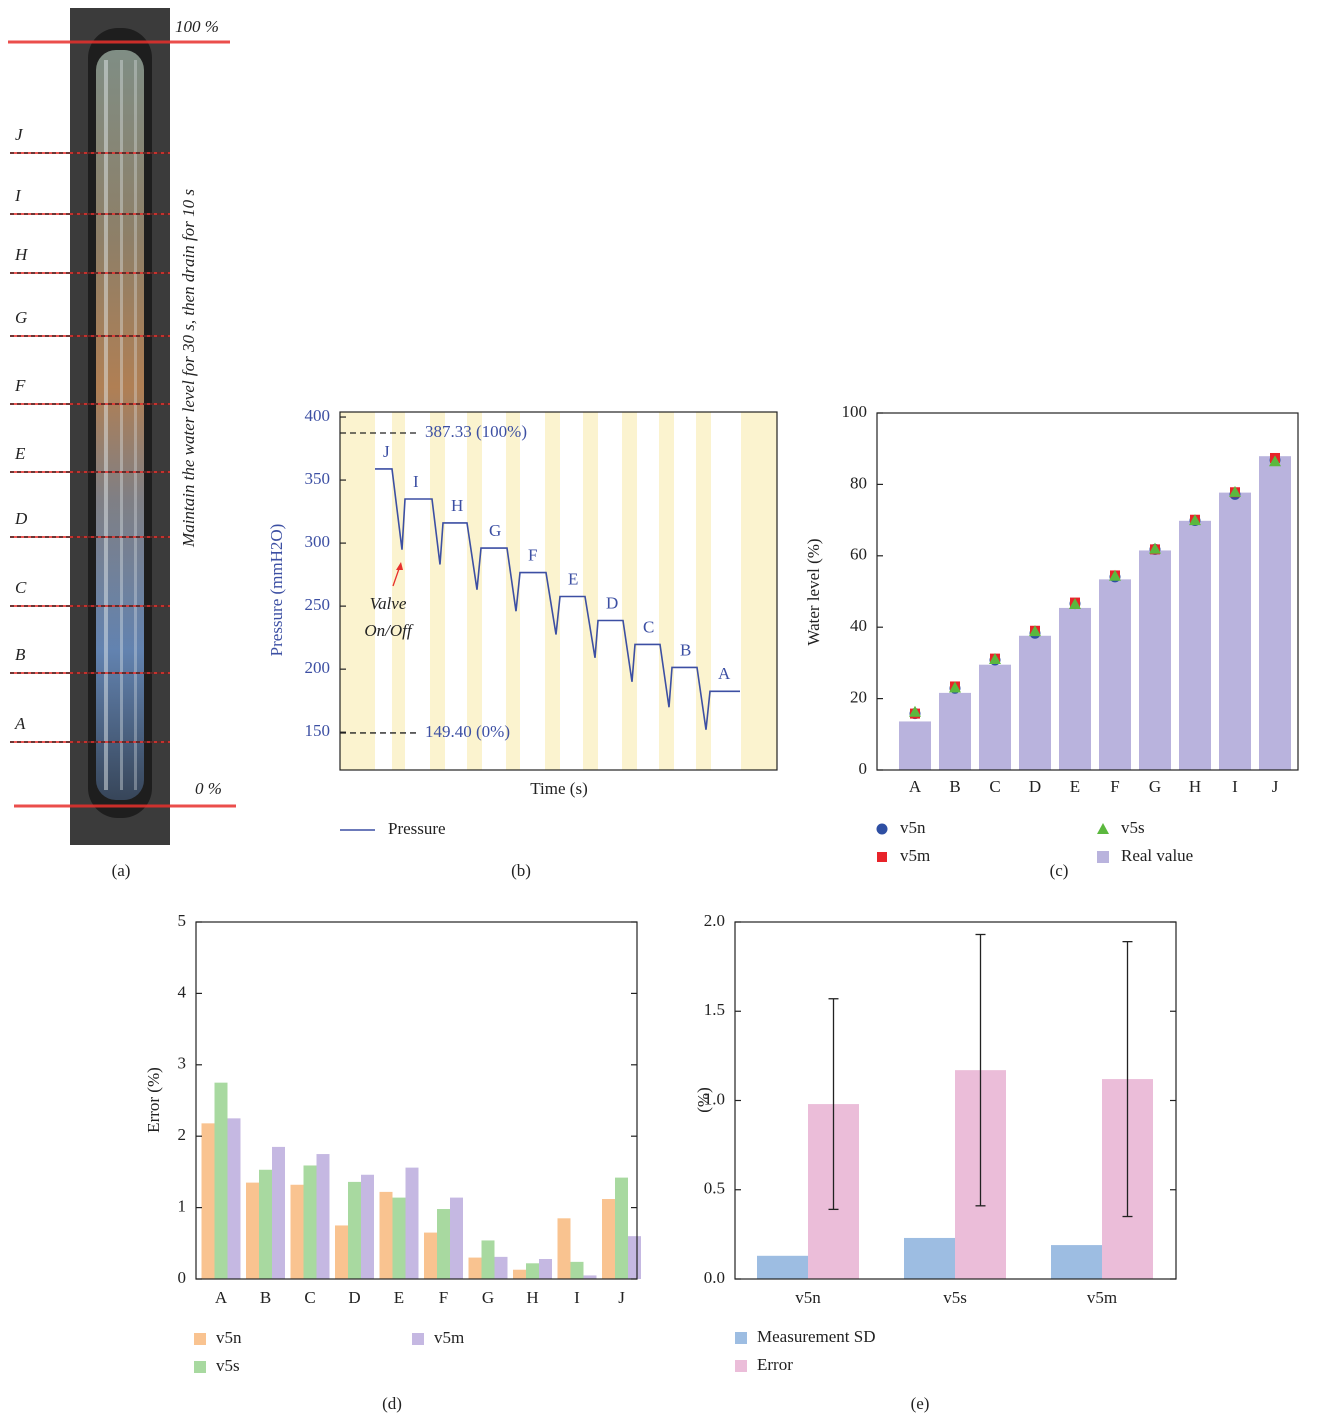  I want to click on y-tick-label: 0.5, so click(714, 1188).